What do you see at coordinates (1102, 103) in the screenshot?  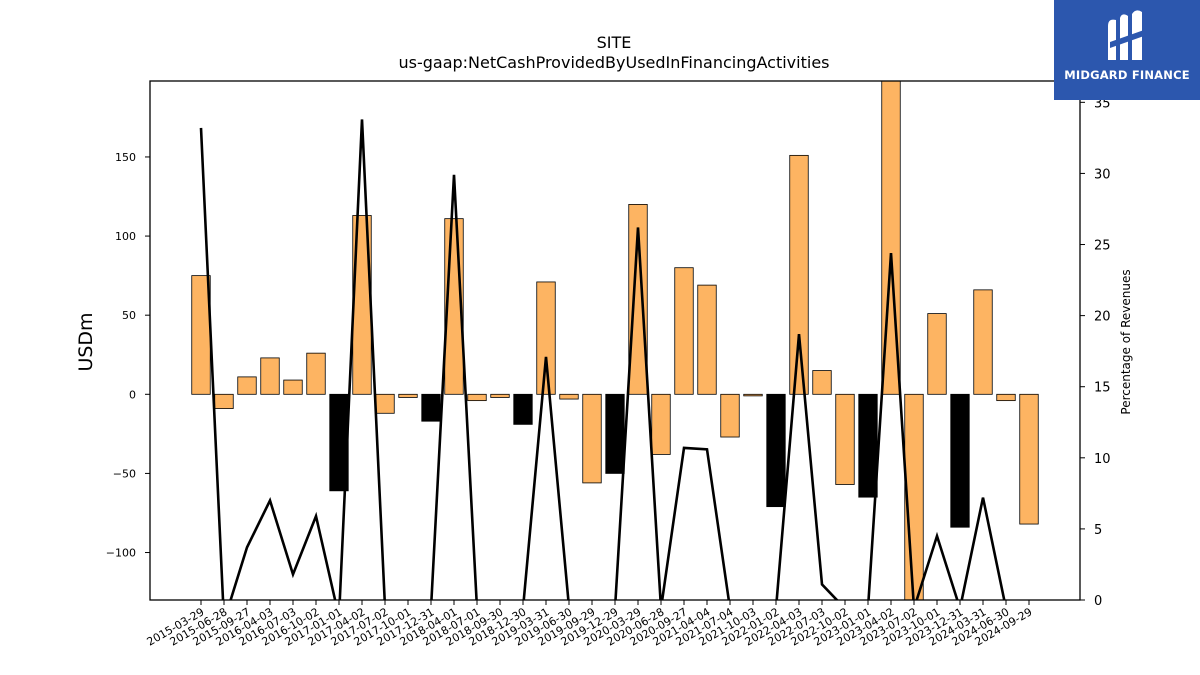 I see `y2-tick-label: 35` at bounding box center [1102, 103].